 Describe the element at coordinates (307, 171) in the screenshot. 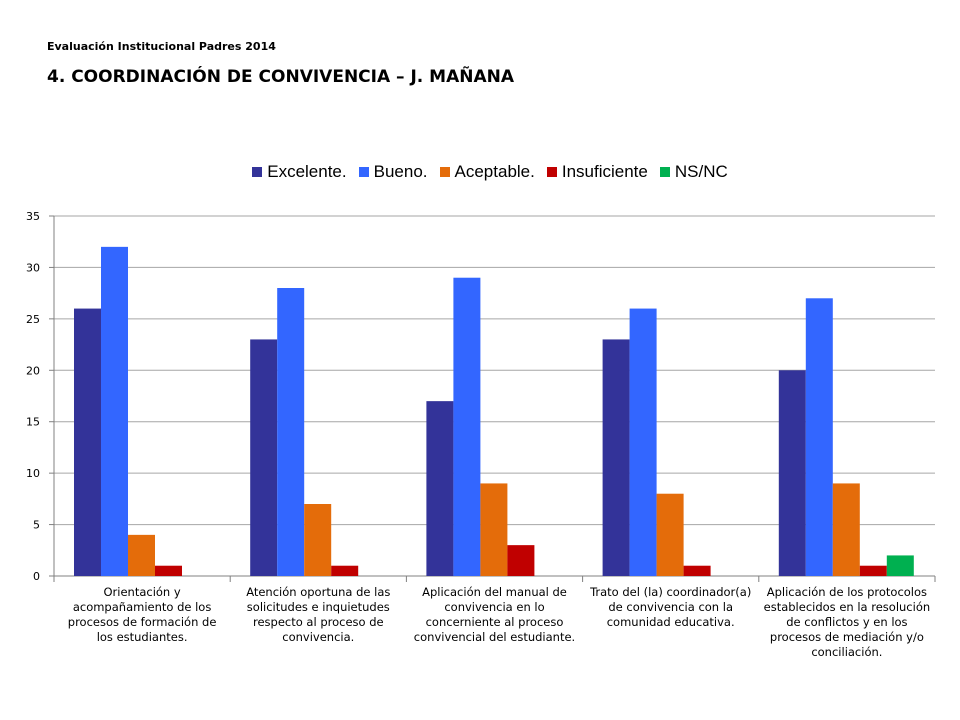

I see `legend-label: Excelente.` at that location.